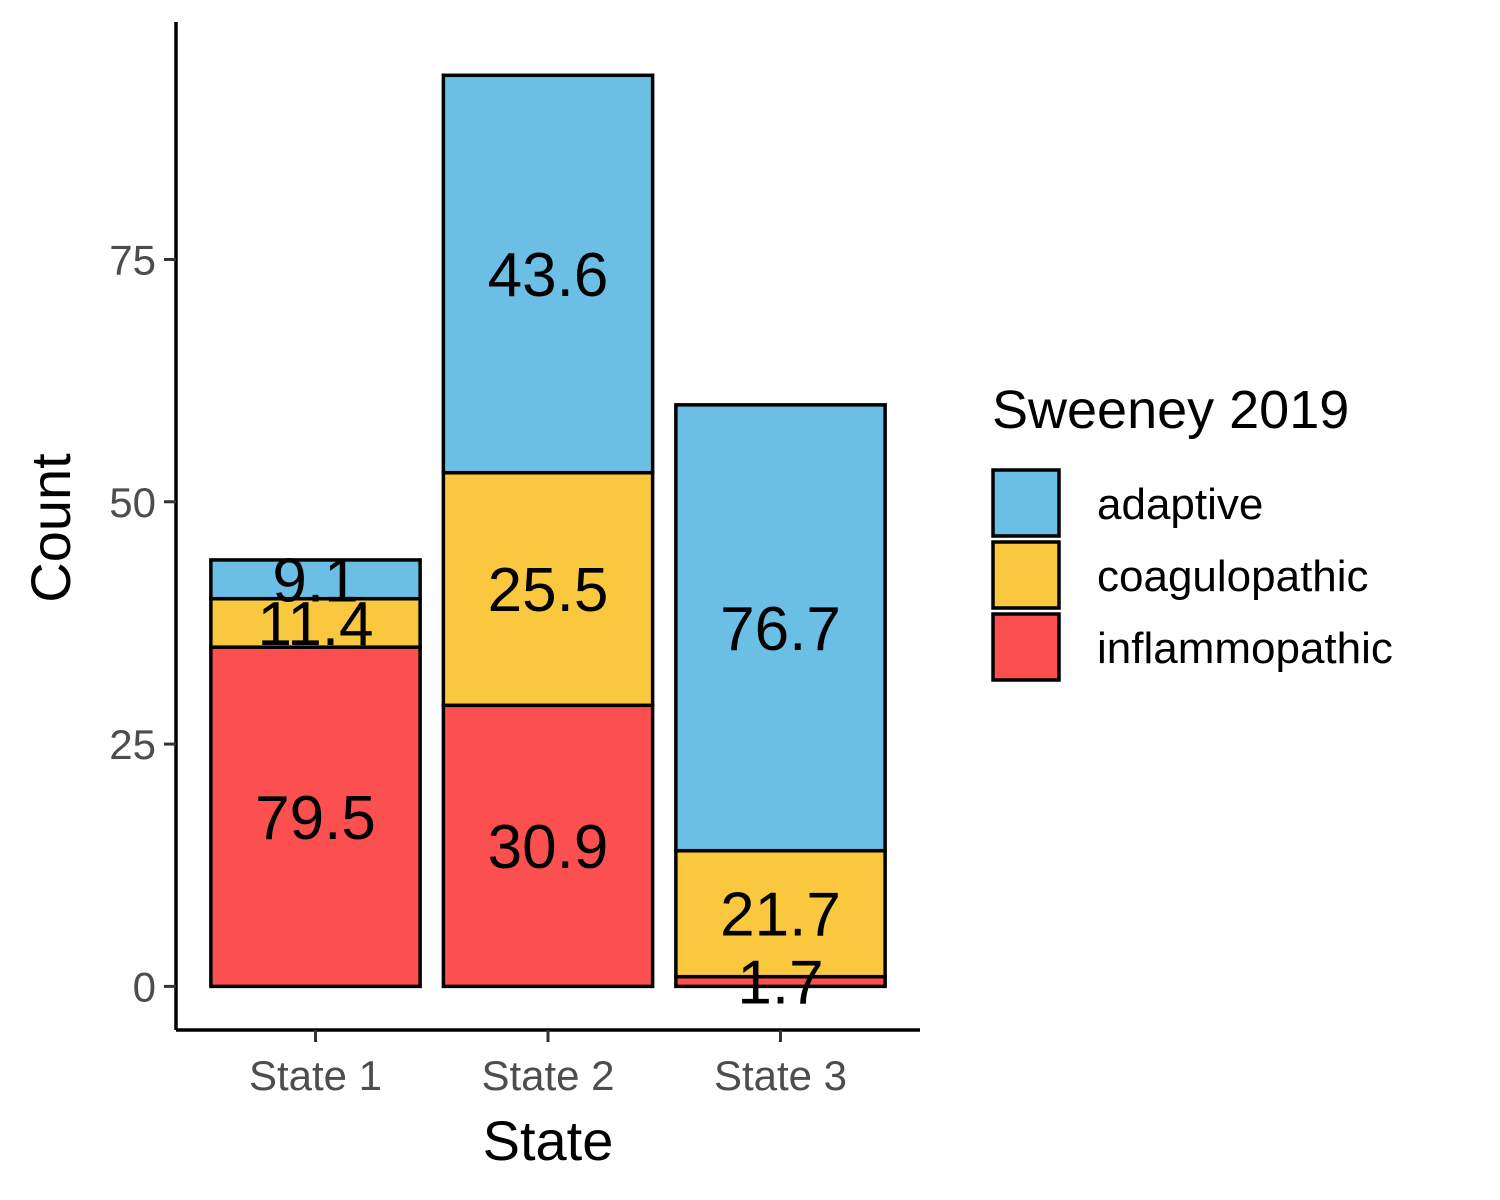 The height and width of the screenshot is (1200, 1500). What do you see at coordinates (1180, 504) in the screenshot?
I see `legend-label-adaptive: adaptive` at bounding box center [1180, 504].